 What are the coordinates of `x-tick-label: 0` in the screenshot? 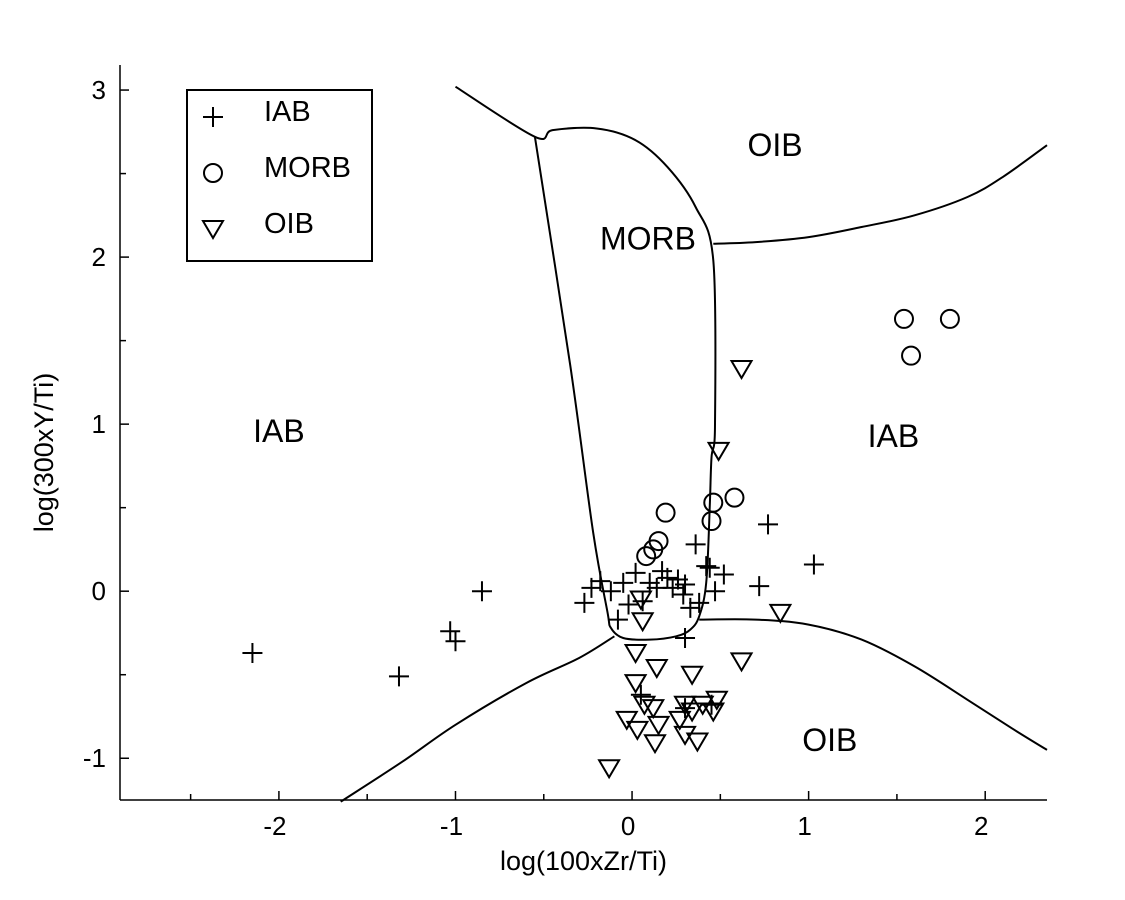 It's located at (628, 826).